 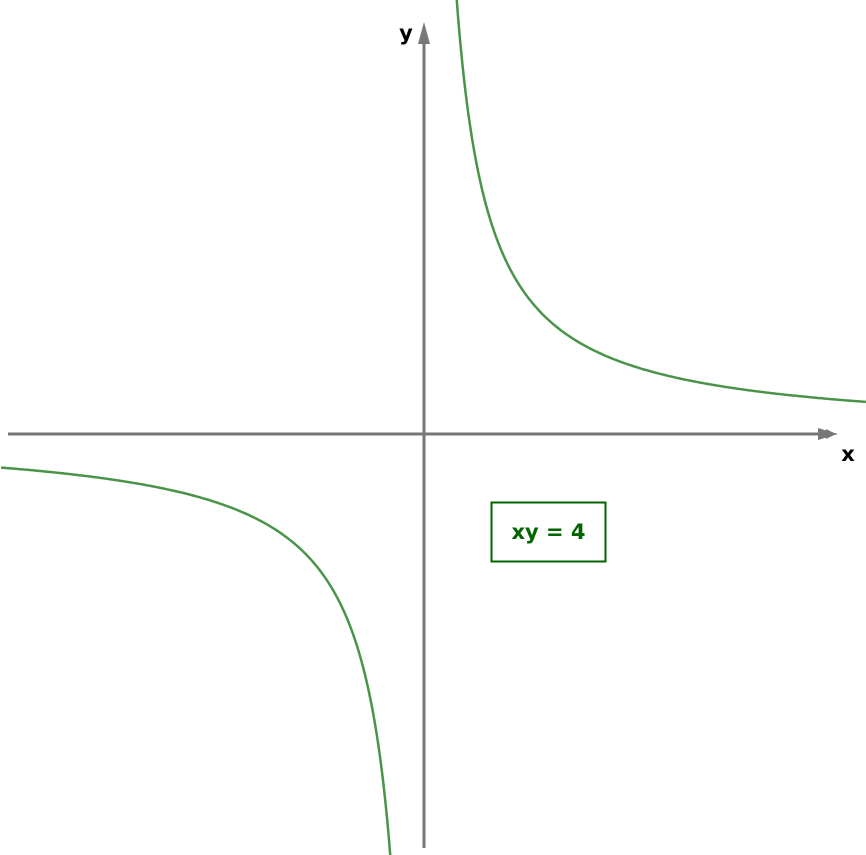 I want to click on y-axis-label: y, so click(x=406, y=33).